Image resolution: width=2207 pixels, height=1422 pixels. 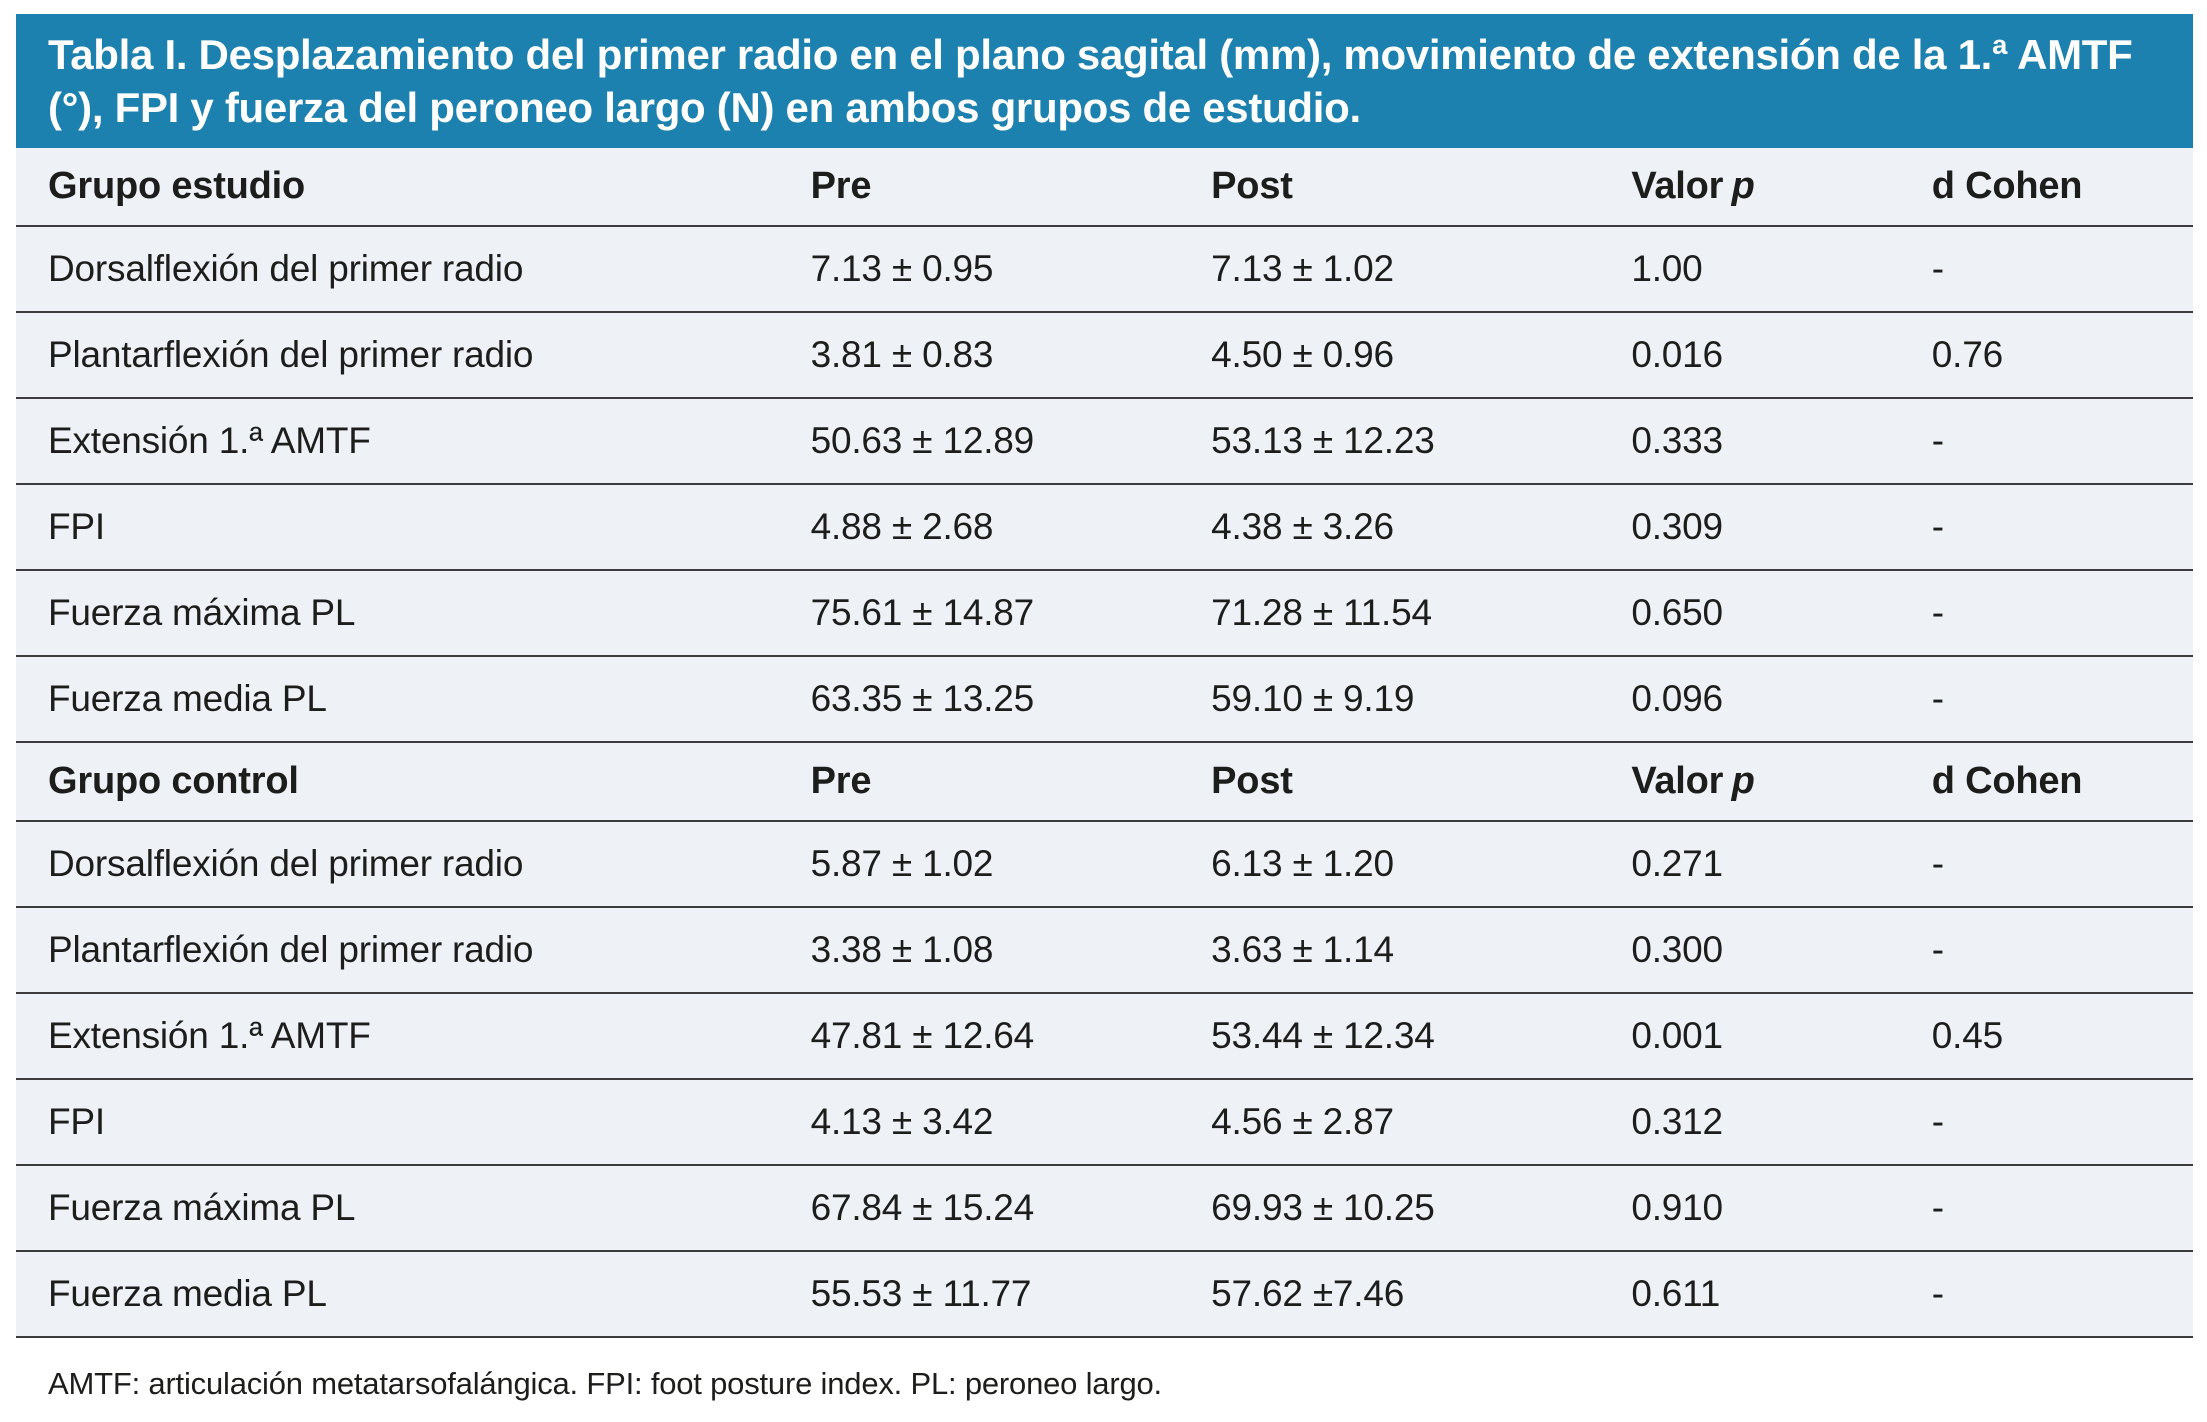 I want to click on p-value: 0.650, so click(x=1781, y=613).